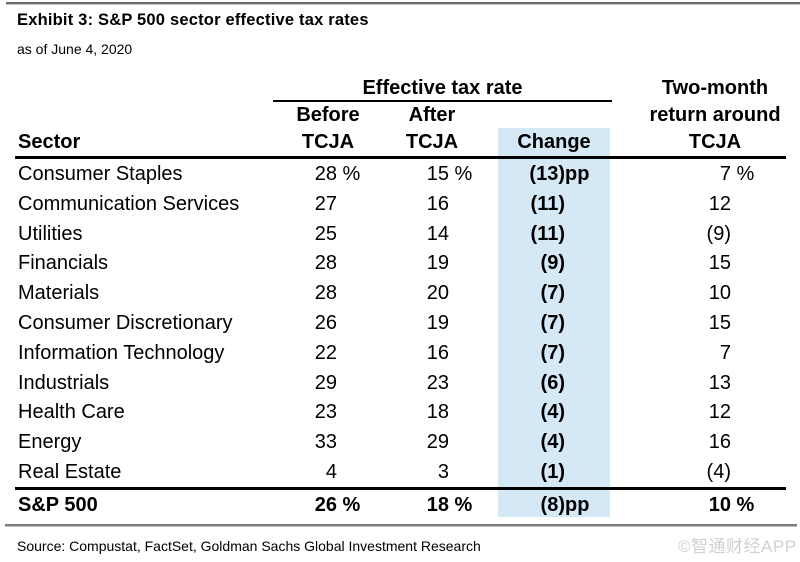 Image resolution: width=800 pixels, height=562 pixels. What do you see at coordinates (715, 115) in the screenshot?
I see `header-return-around: return around` at bounding box center [715, 115].